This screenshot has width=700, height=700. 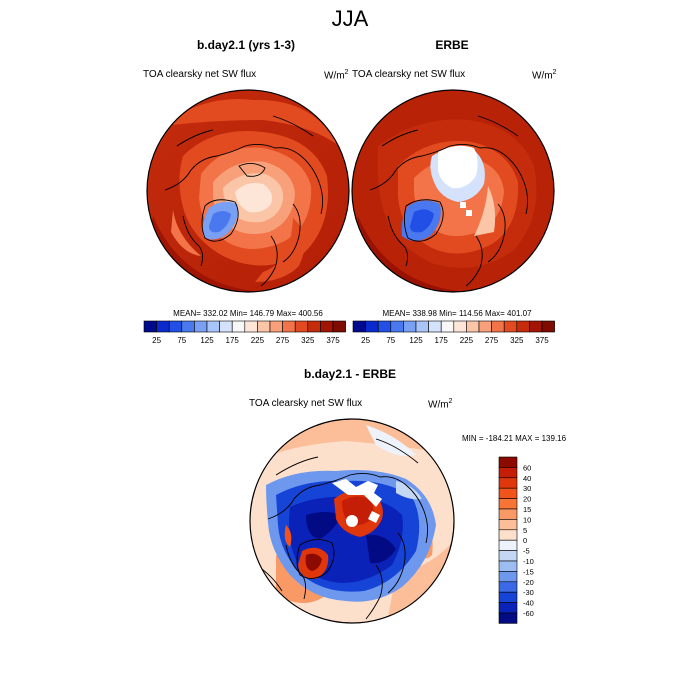 I want to click on panel1-colorbar-tick-label: 25, so click(x=156, y=340).